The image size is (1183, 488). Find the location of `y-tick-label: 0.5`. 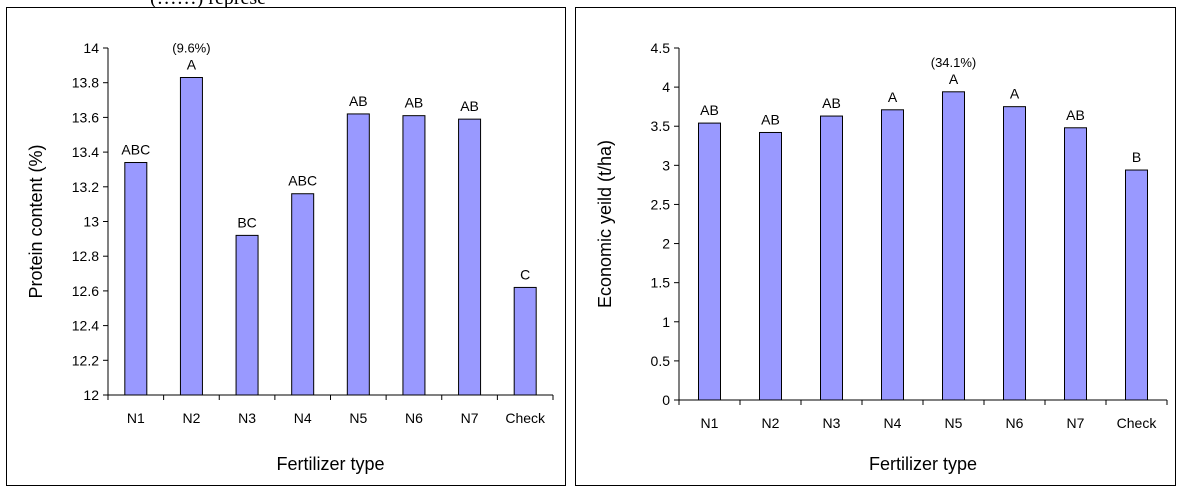

y-tick-label: 0.5 is located at coordinates (661, 361).